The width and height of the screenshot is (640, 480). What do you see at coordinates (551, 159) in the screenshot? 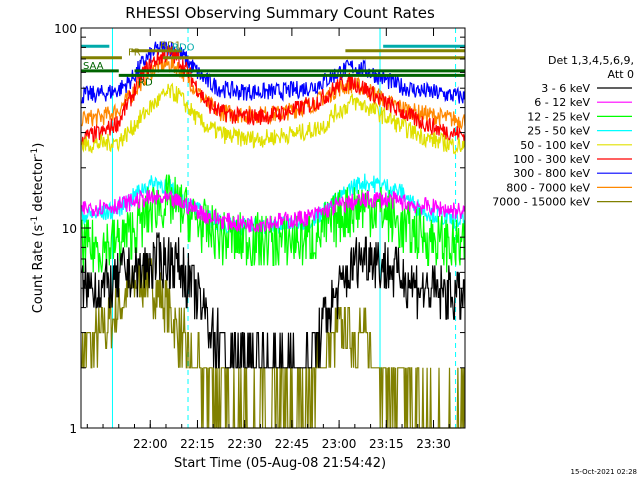
I see `legend-label-5: 100 - 300 keV` at bounding box center [551, 159].